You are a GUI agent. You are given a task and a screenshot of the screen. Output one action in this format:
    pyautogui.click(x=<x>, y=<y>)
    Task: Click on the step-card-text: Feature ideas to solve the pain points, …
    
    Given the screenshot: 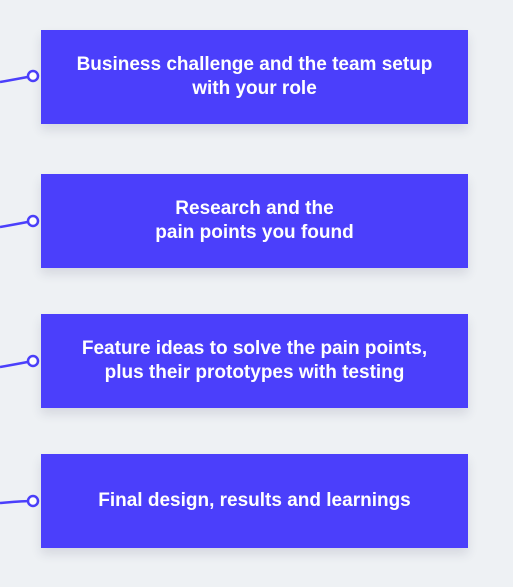 What is the action you would take?
    pyautogui.click(x=254, y=360)
    